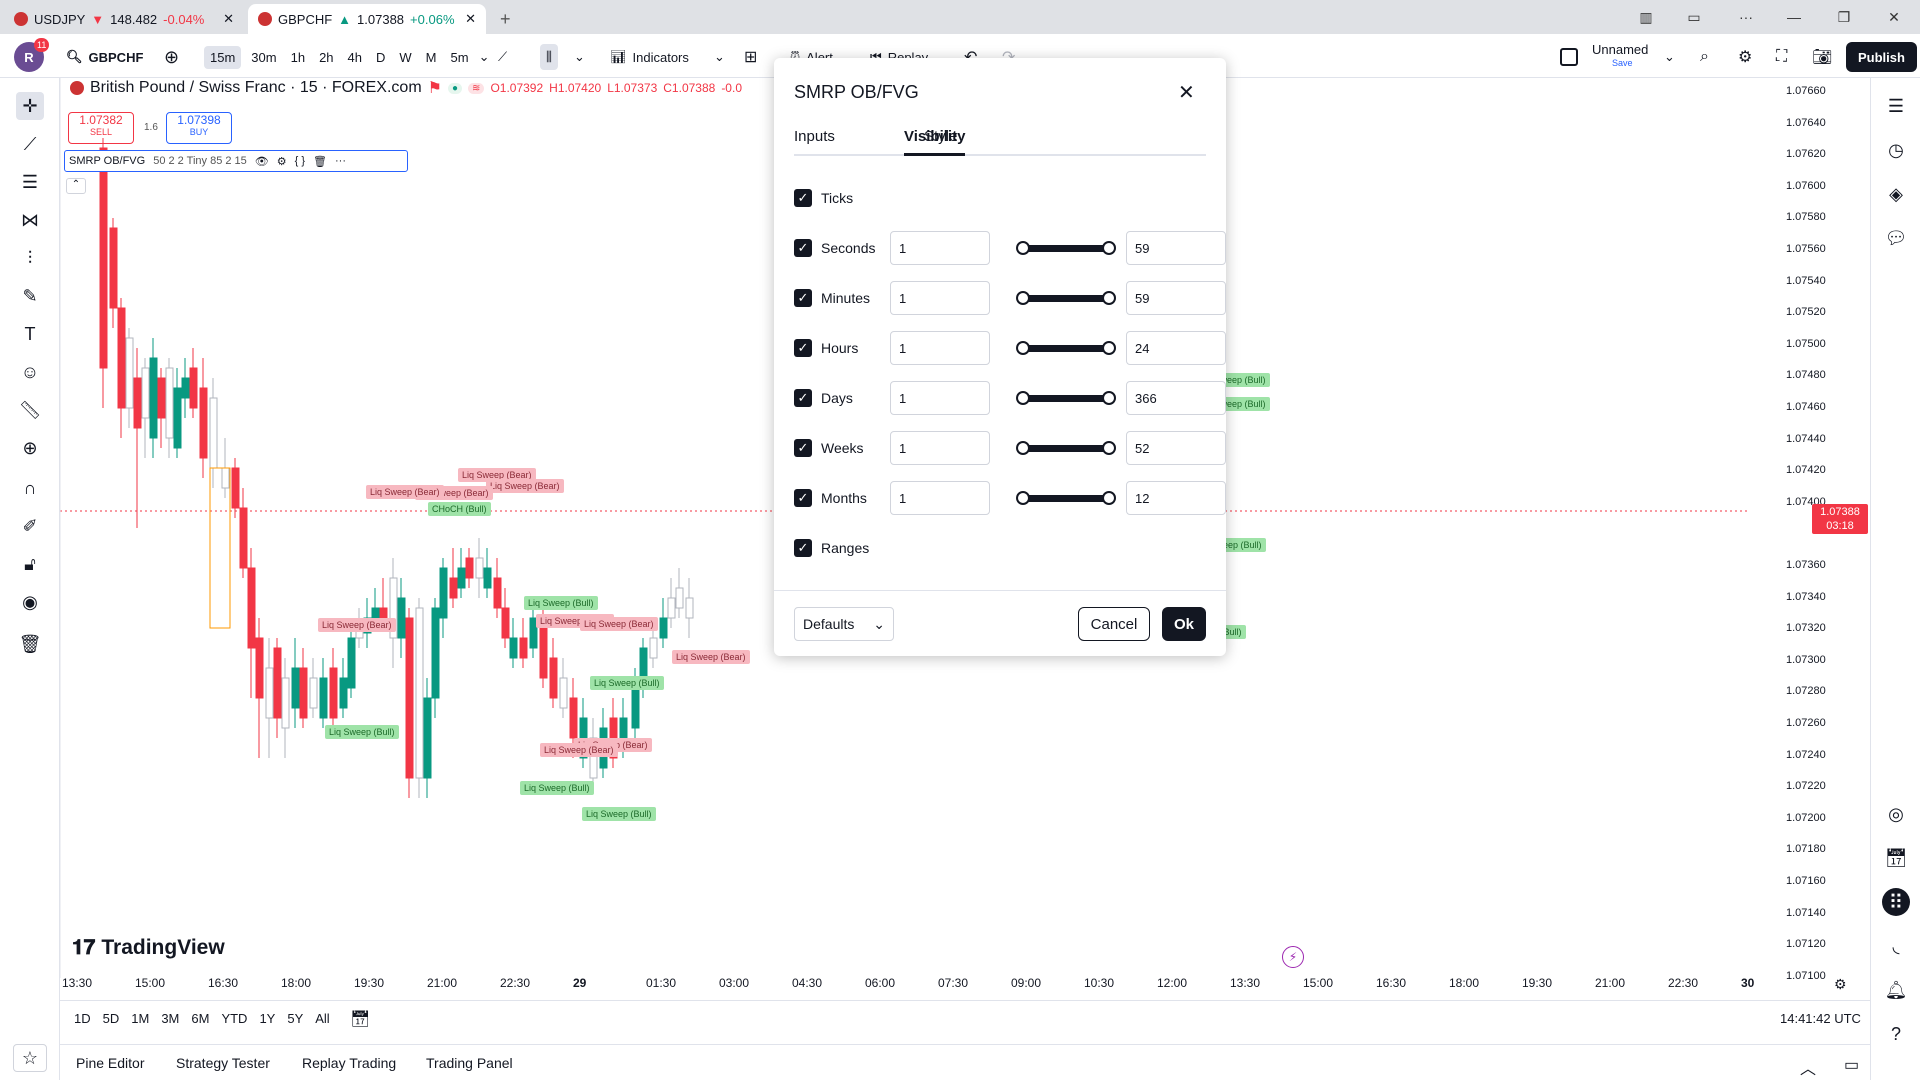  What do you see at coordinates (1820, 1018) in the screenshot?
I see `clock: 14:41:42 UTC` at bounding box center [1820, 1018].